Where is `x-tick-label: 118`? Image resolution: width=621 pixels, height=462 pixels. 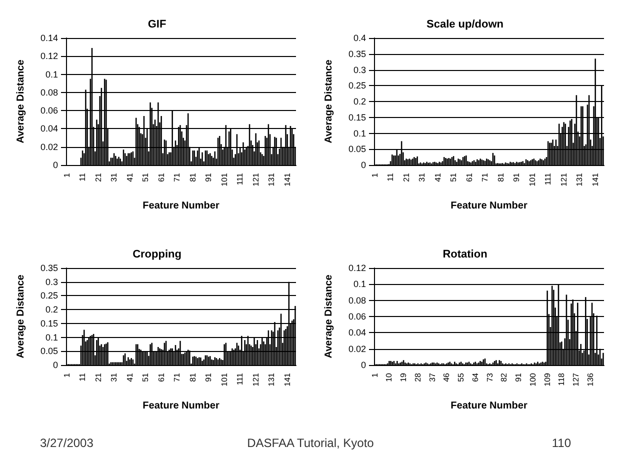
x-tick-label: 118 is located at coordinates (561, 379).